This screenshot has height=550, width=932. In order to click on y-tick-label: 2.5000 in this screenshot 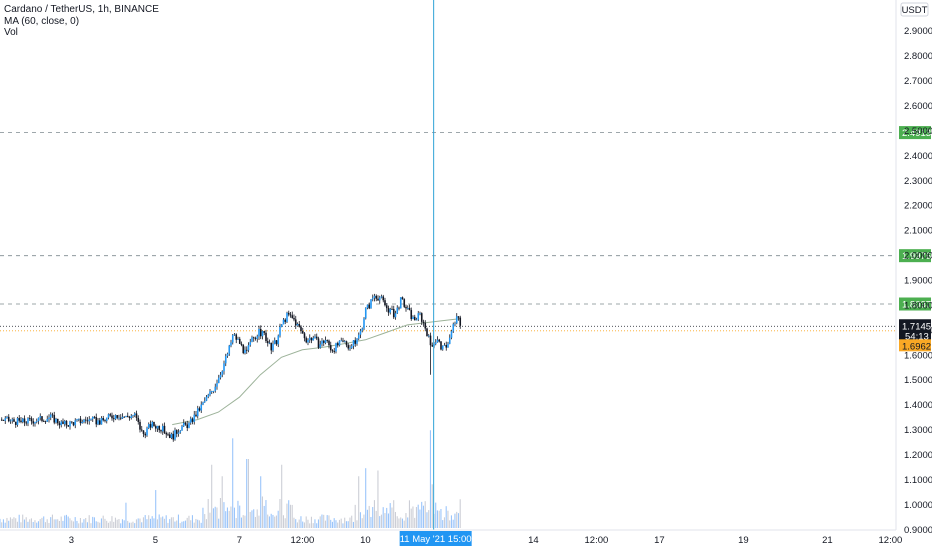, I will do `click(918, 131)`.